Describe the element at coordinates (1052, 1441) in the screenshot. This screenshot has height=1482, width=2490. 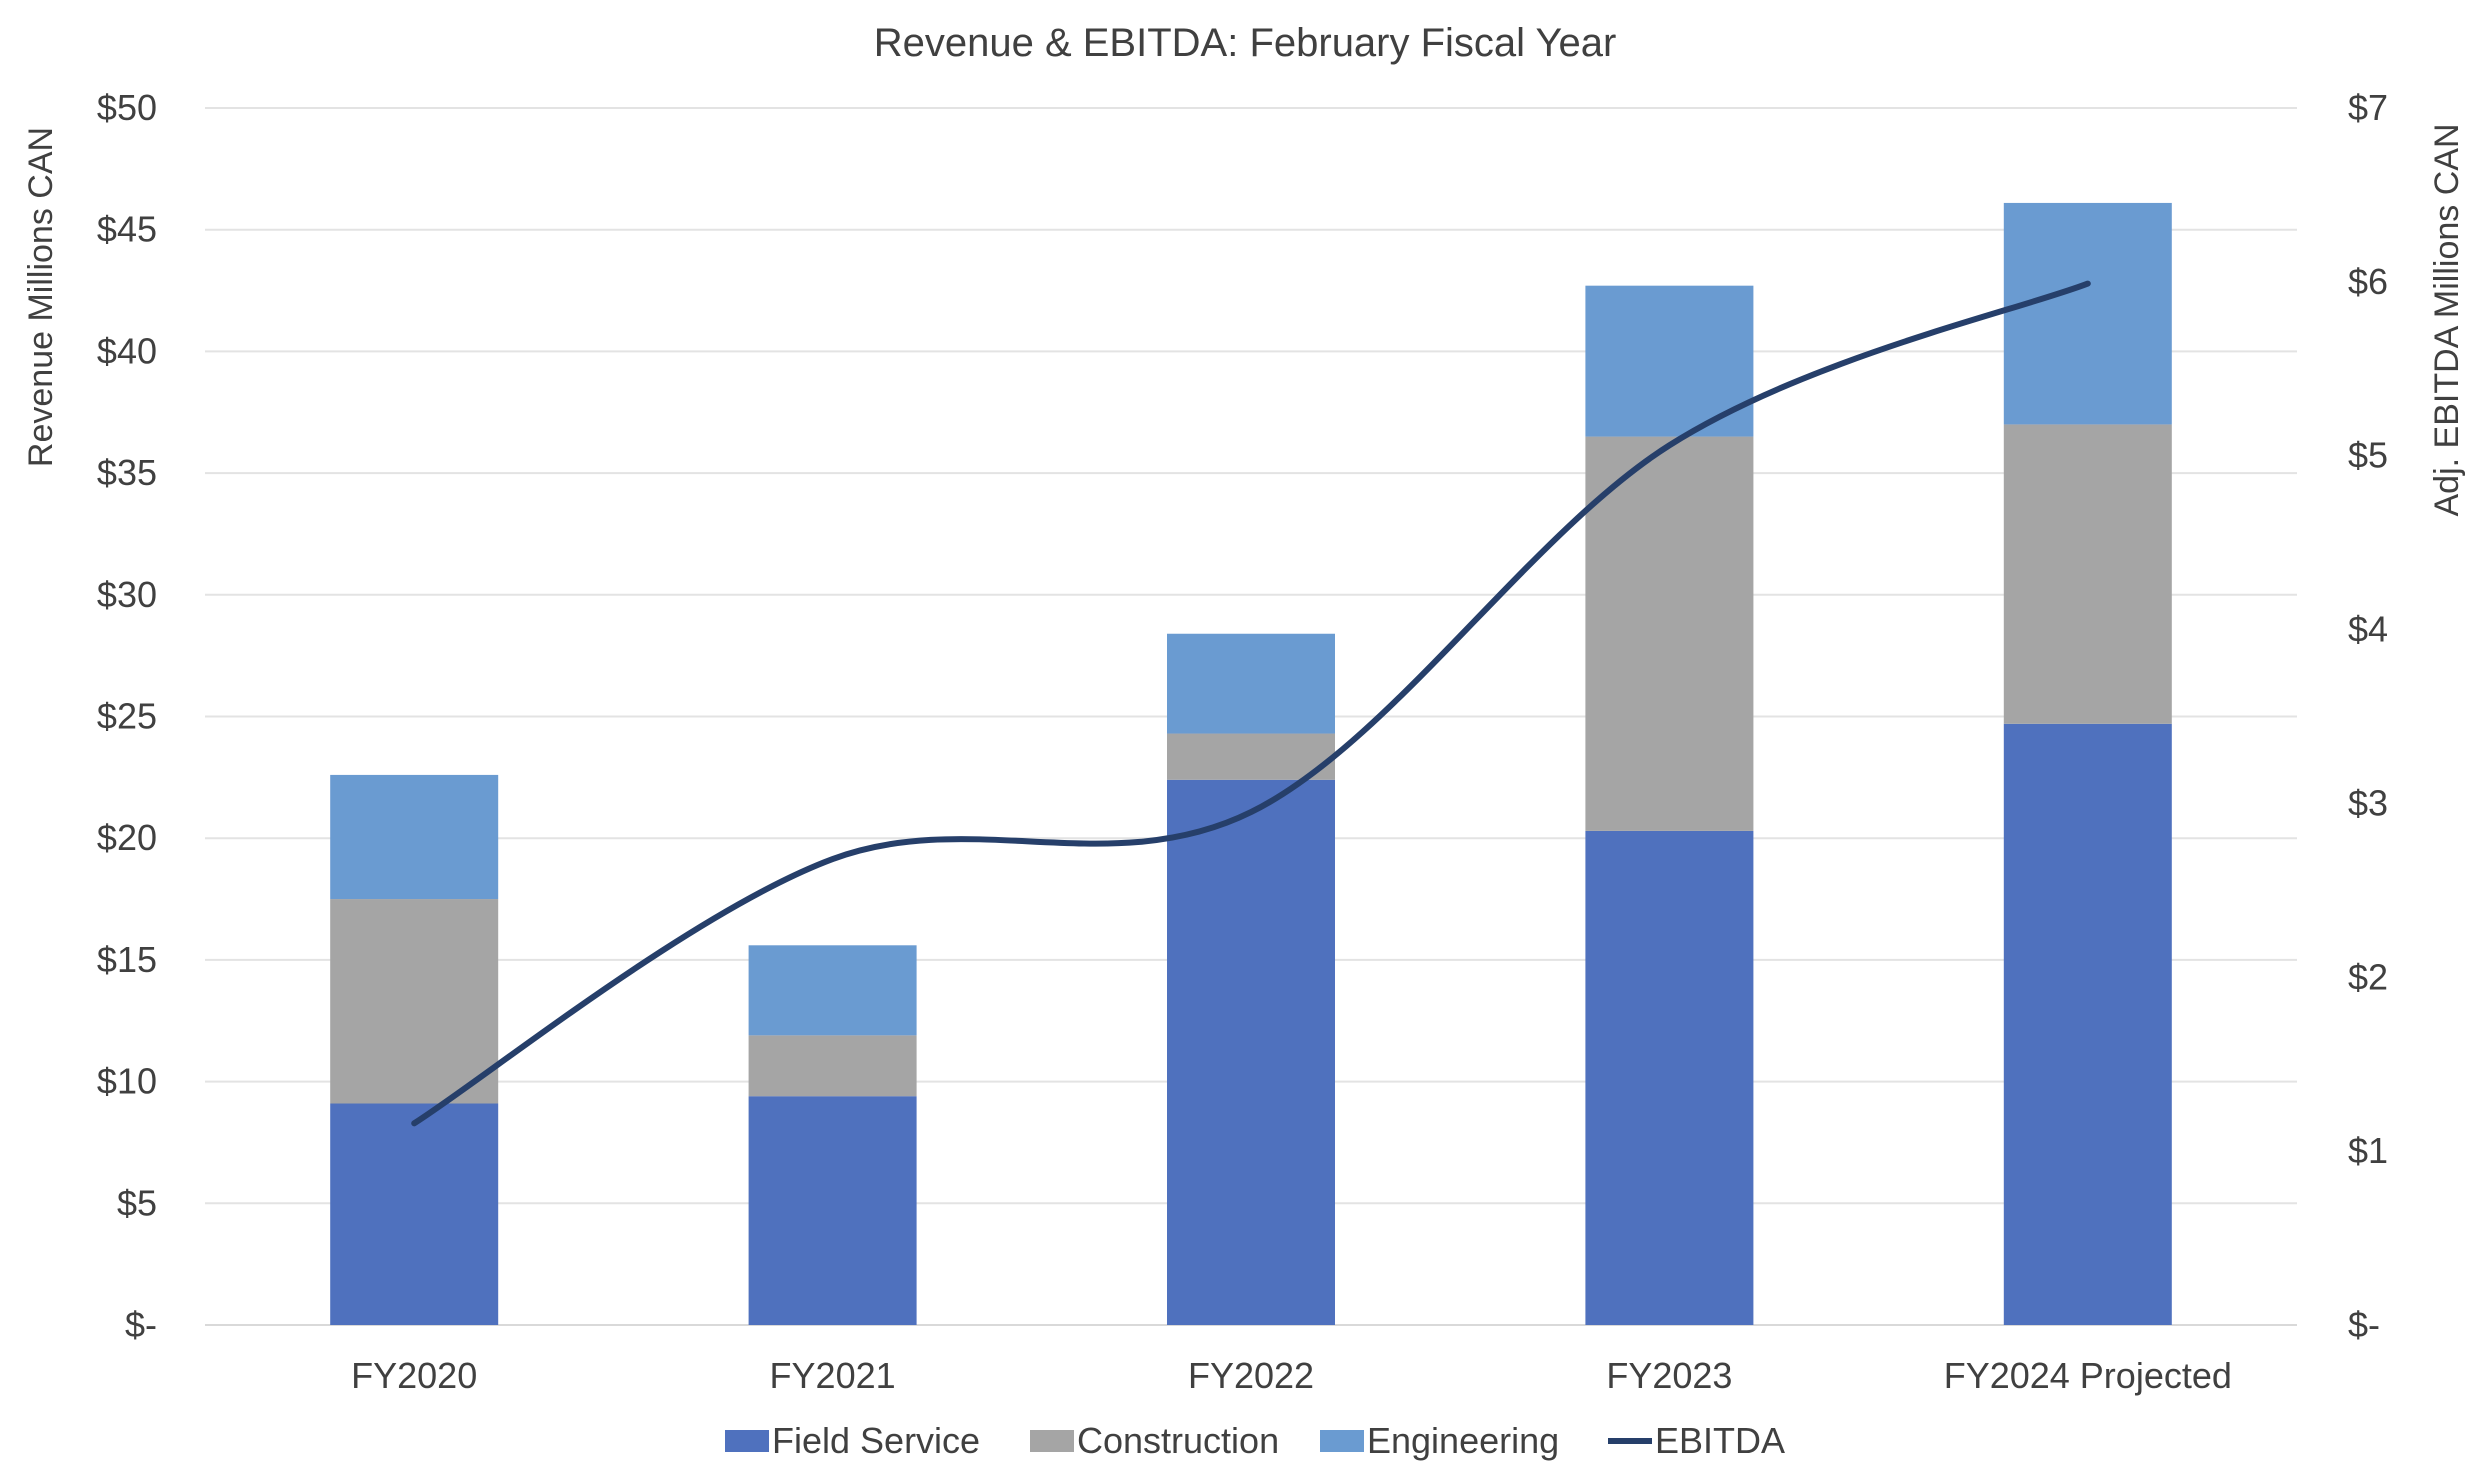
I see `legend-swatch-construction` at that location.